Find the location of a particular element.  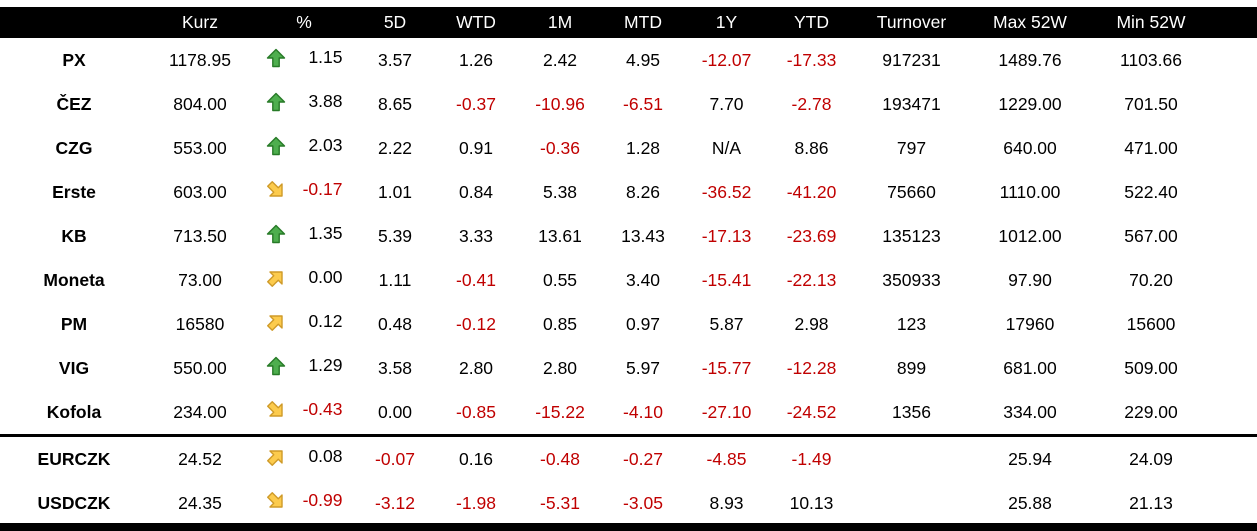

cell-1y: -12.07 is located at coordinates (726, 59).